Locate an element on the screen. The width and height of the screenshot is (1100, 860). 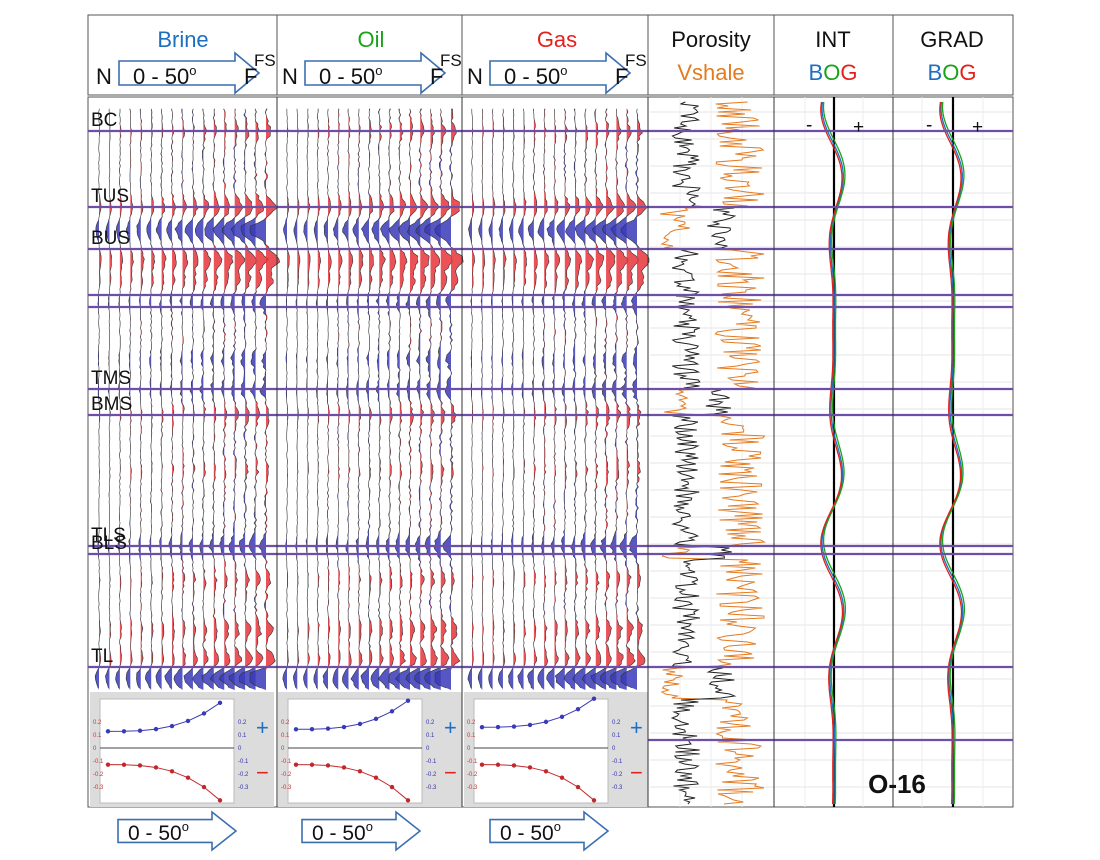
grad-bog: BOG is located at coordinates (952, 72).